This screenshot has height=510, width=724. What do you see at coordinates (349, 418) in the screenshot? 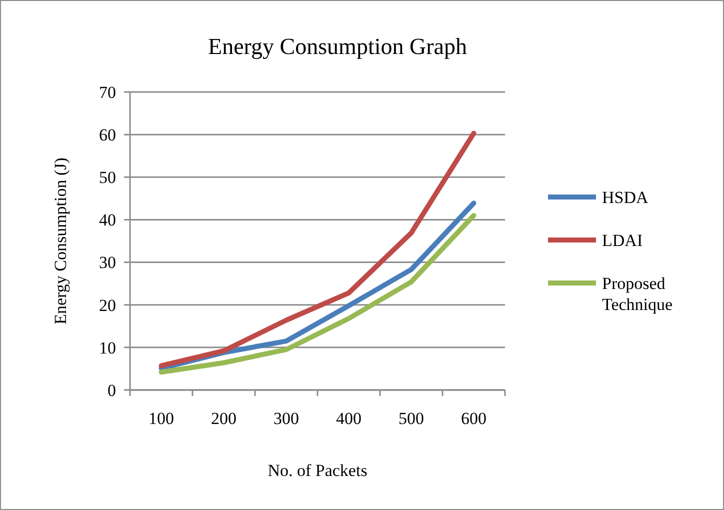
I see `x-tick-label: 400` at bounding box center [349, 418].